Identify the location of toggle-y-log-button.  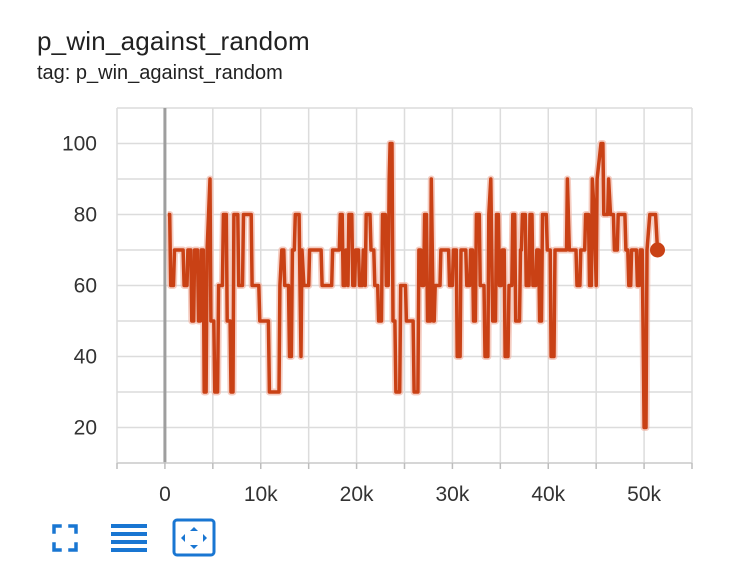
(128, 538).